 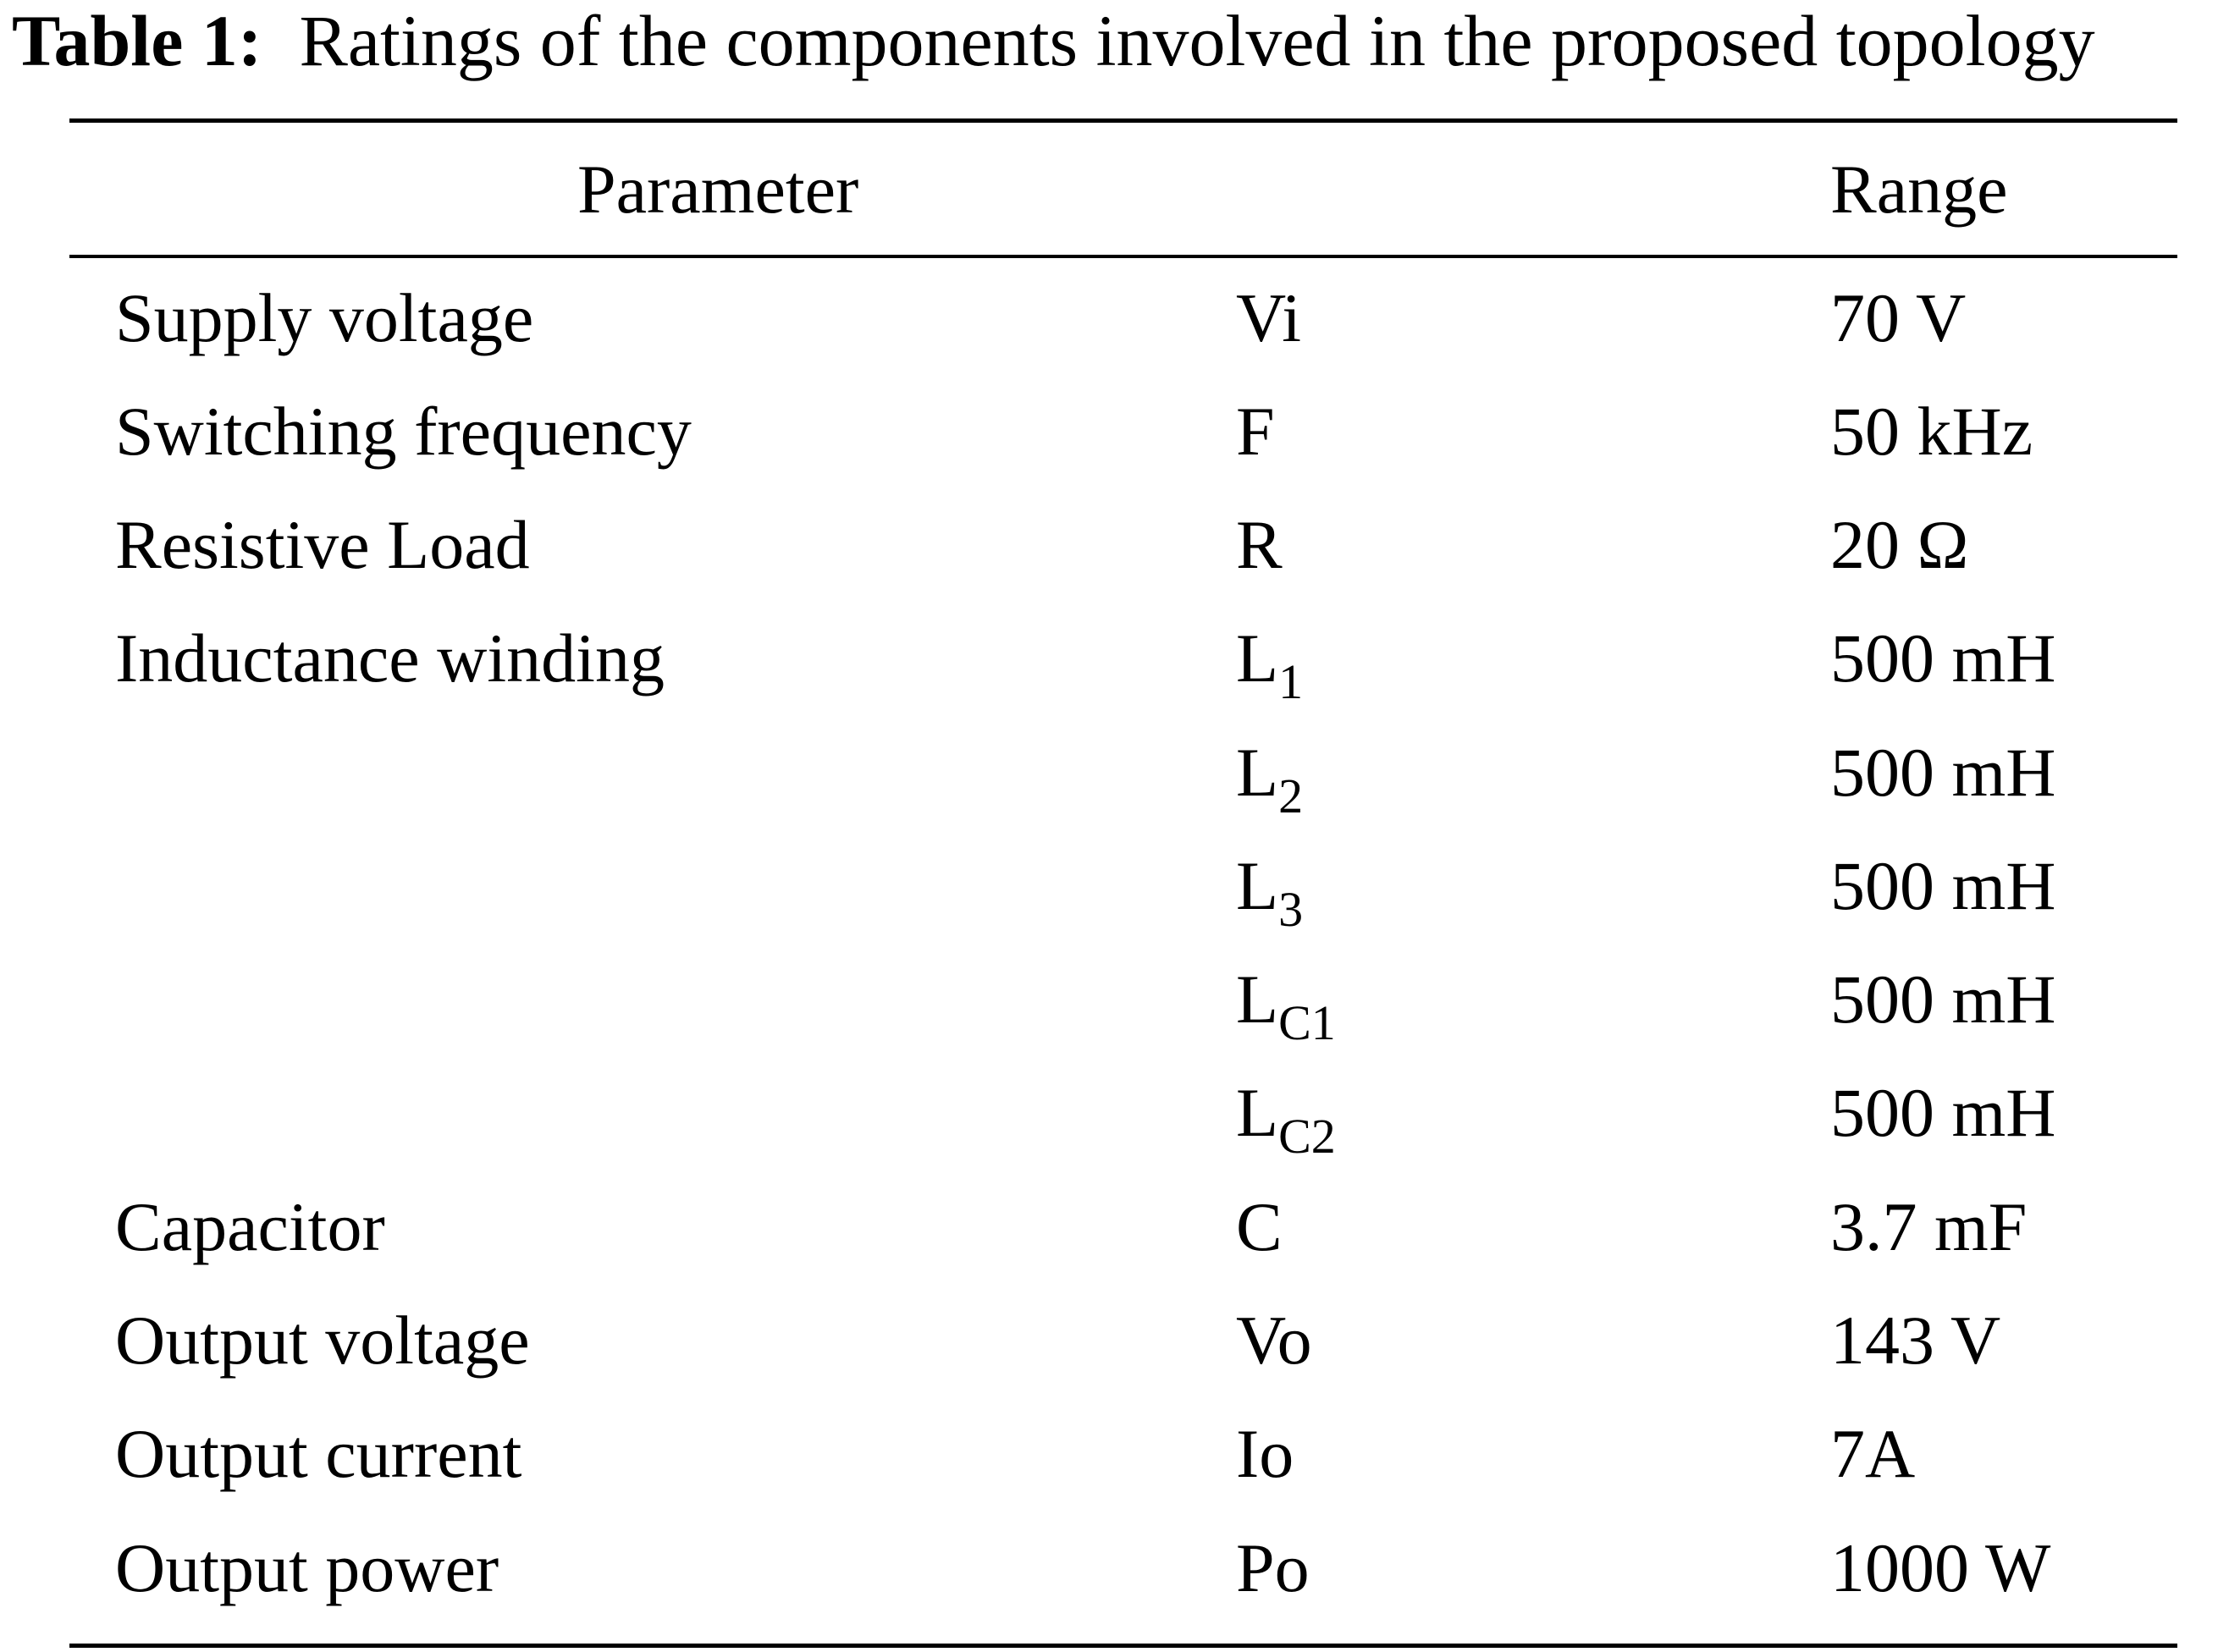 I want to click on parameter-symbol: Io, so click(x=1265, y=1453).